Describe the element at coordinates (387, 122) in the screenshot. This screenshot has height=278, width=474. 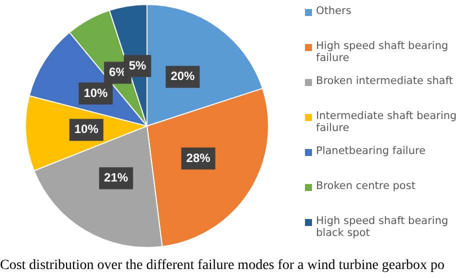
I see `legend-label: Intermediate shaft bearing failure` at that location.